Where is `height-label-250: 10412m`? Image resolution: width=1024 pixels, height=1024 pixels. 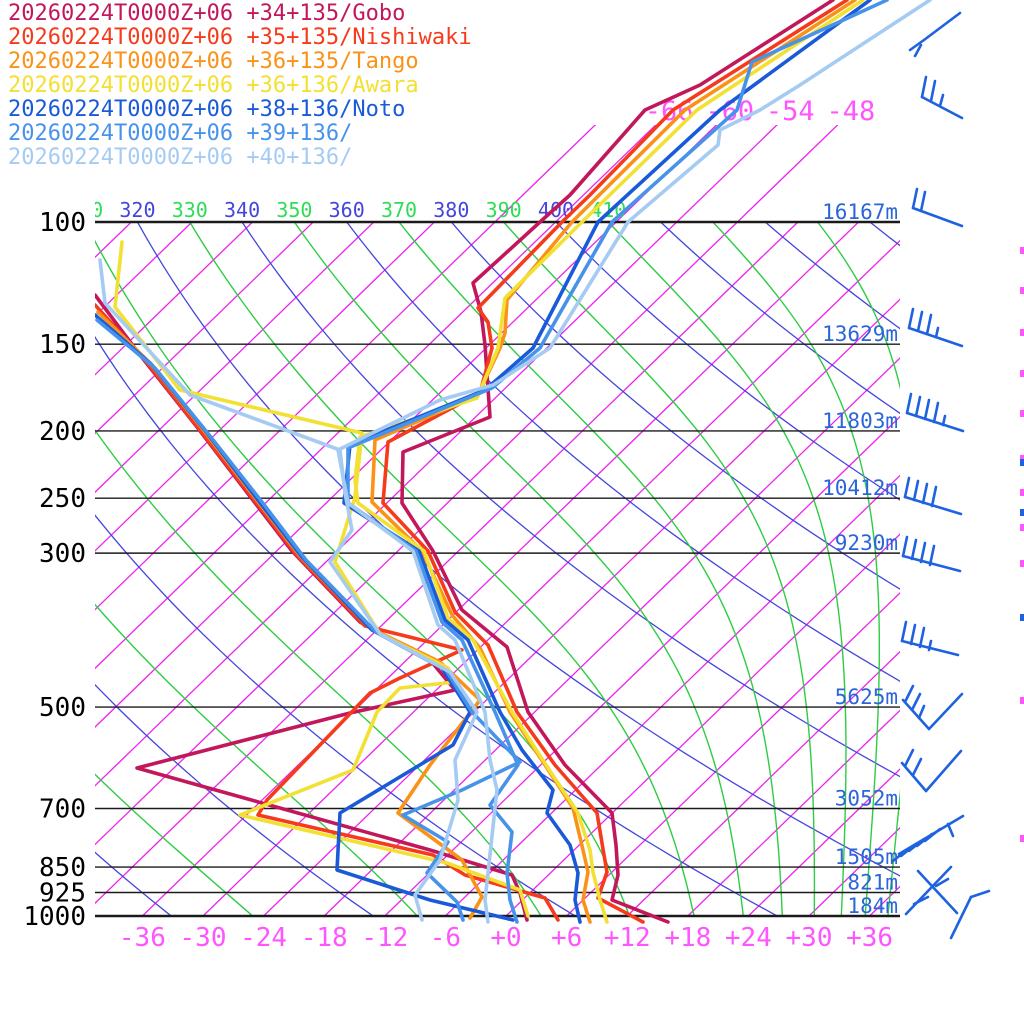 height-label-250: 10412m is located at coordinates (860, 488).